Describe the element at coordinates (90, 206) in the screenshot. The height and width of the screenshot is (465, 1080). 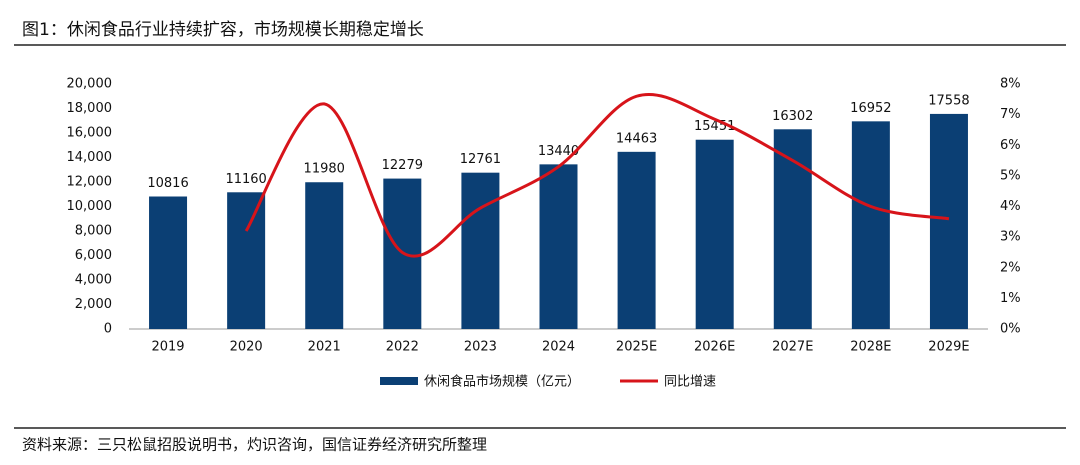
I see `y-tick-label: 10,000` at that location.